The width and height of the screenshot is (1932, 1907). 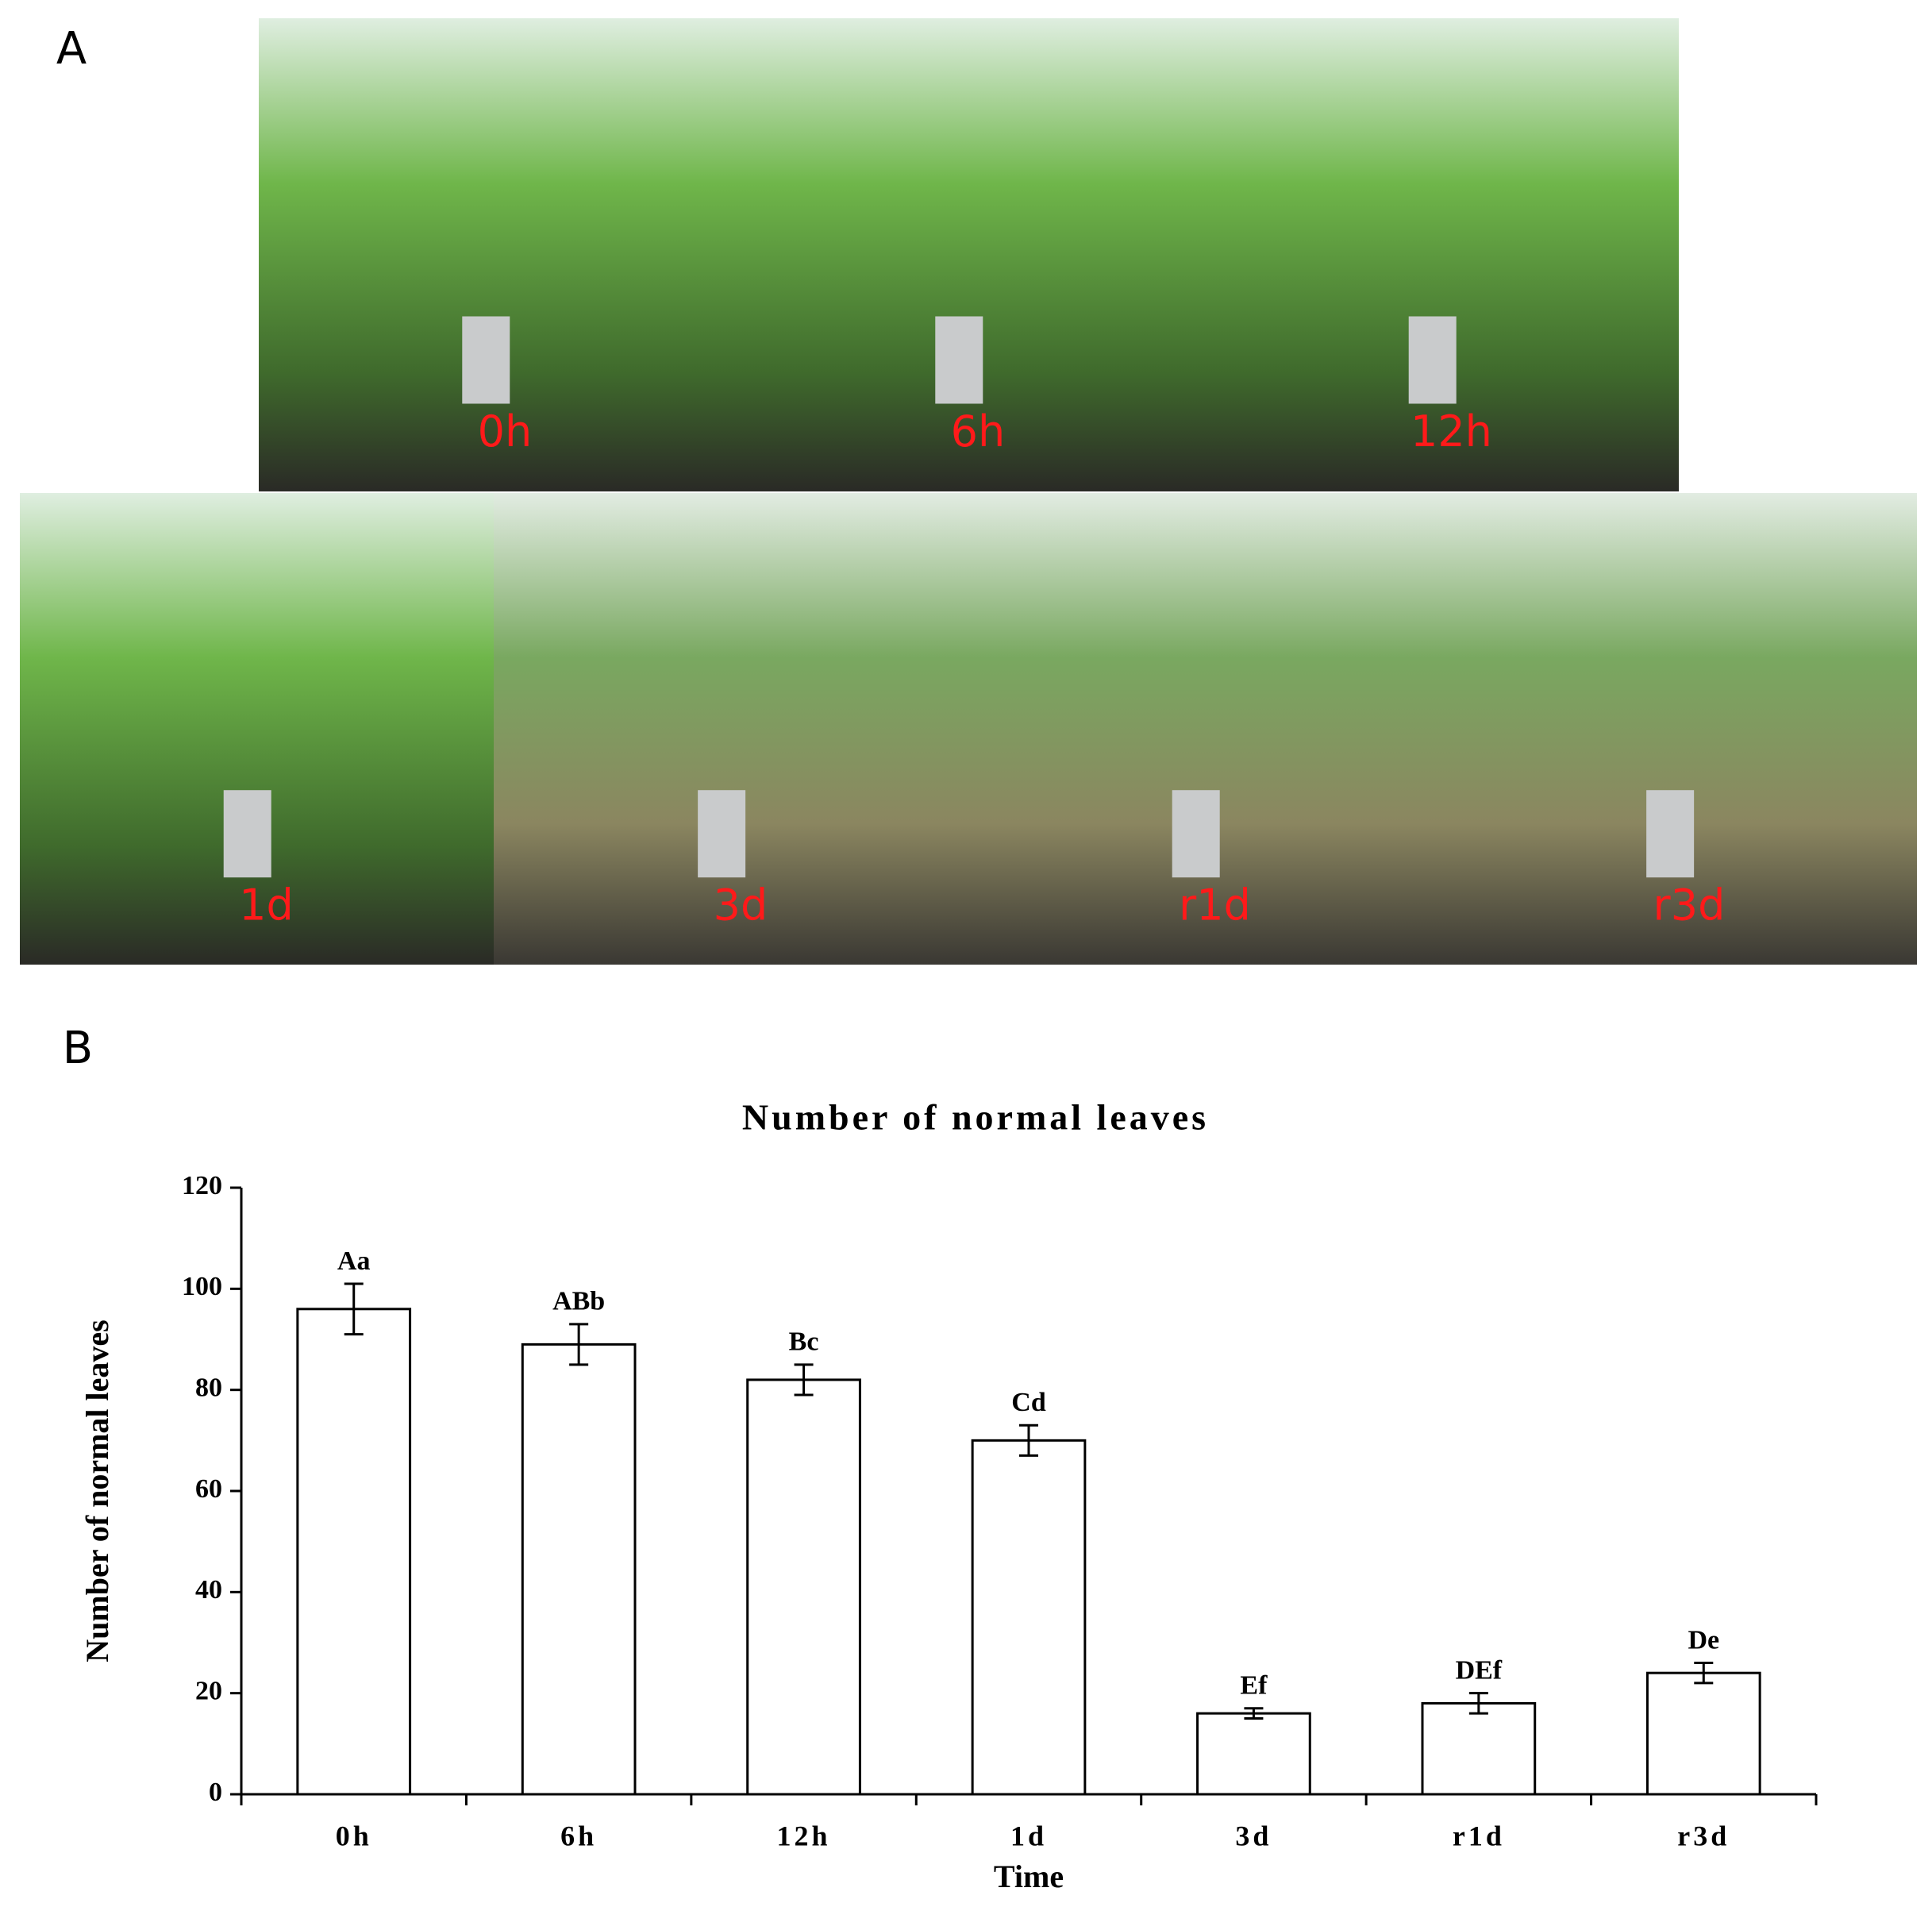 I want to click on value-label: Cd, so click(x=1028, y=1402).